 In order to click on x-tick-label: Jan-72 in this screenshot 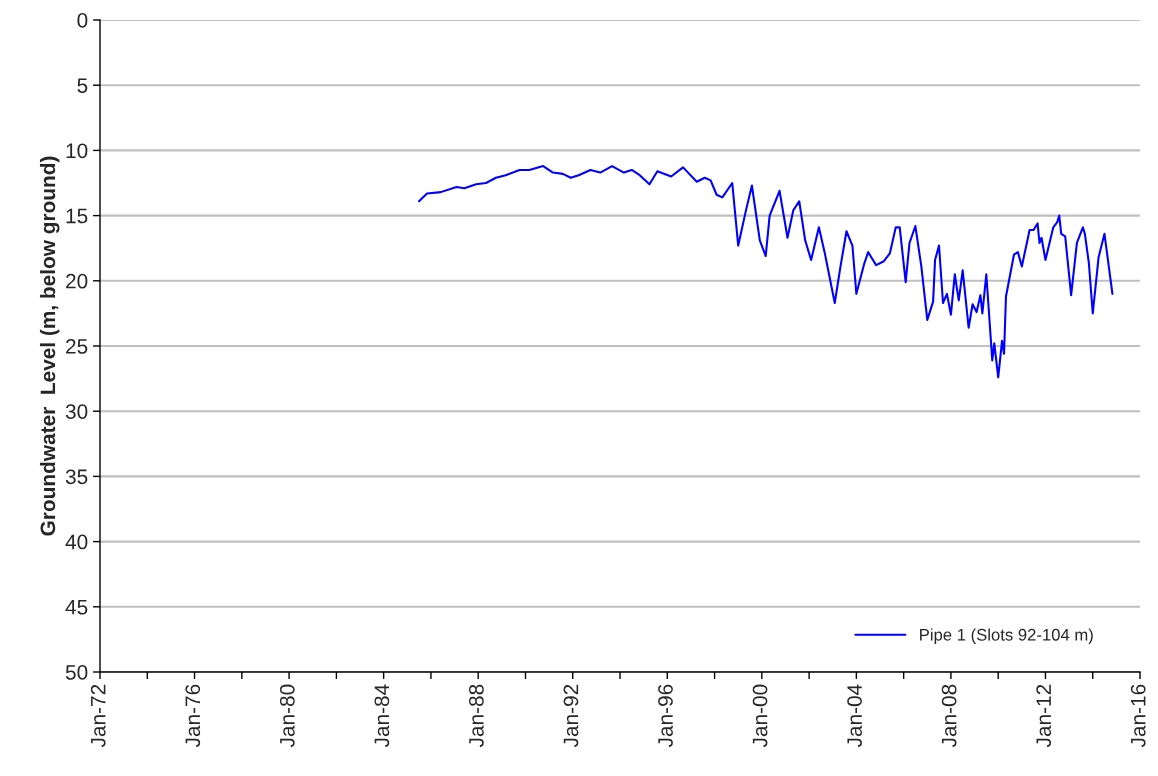, I will do `click(98, 716)`.